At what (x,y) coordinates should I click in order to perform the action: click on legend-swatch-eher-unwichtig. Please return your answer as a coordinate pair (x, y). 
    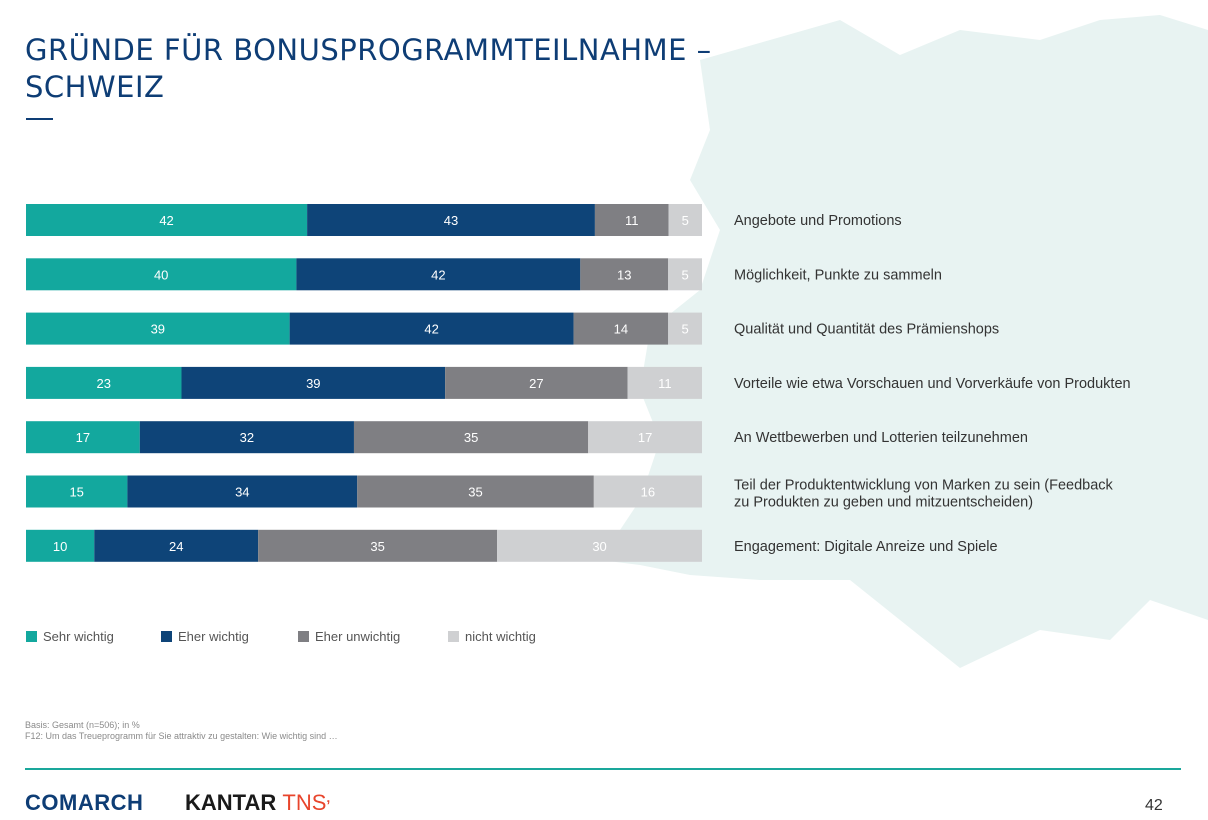
    Looking at the image, I should click on (303, 636).